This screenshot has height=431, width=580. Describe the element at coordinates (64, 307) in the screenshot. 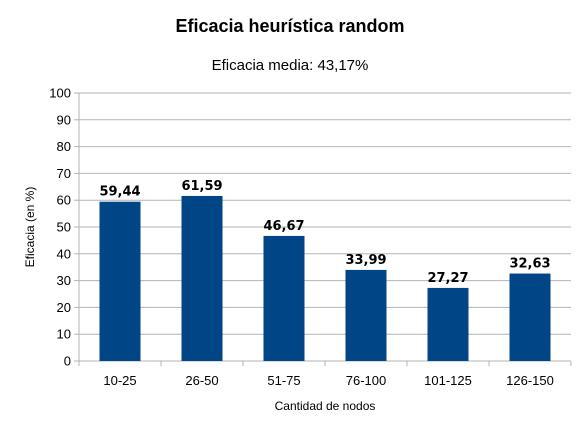

I see `y-tick-label: 20` at that location.